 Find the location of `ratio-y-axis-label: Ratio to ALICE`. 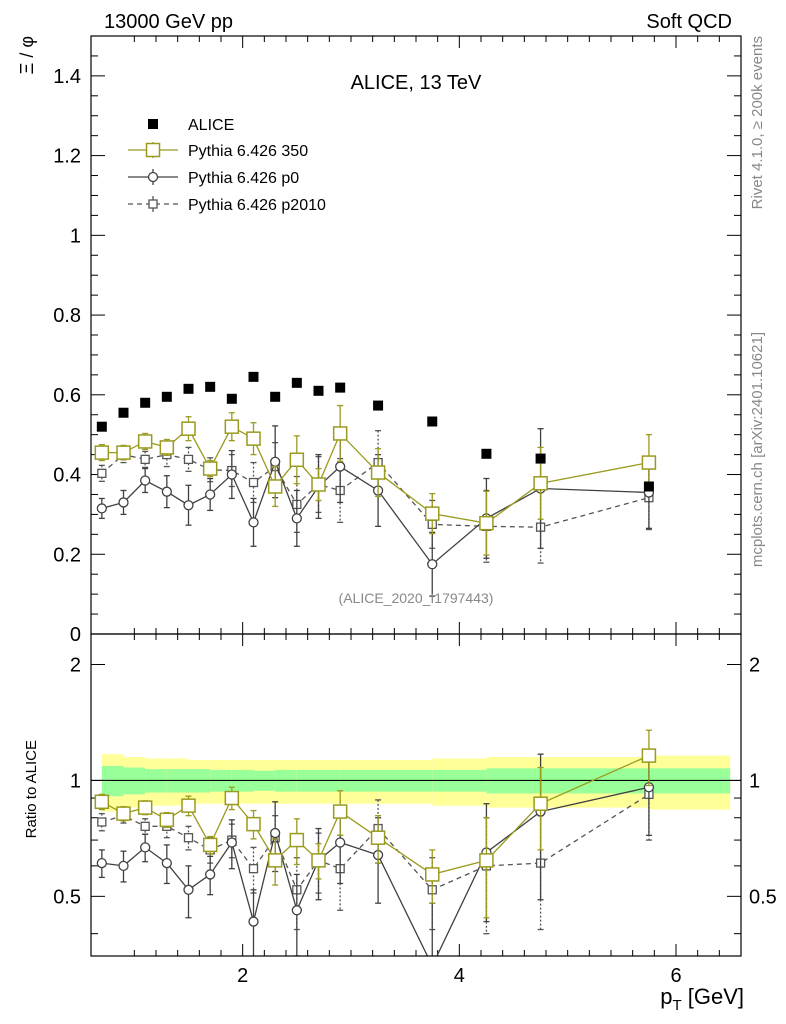

ratio-y-axis-label: Ratio to ALICE is located at coordinates (31, 789).